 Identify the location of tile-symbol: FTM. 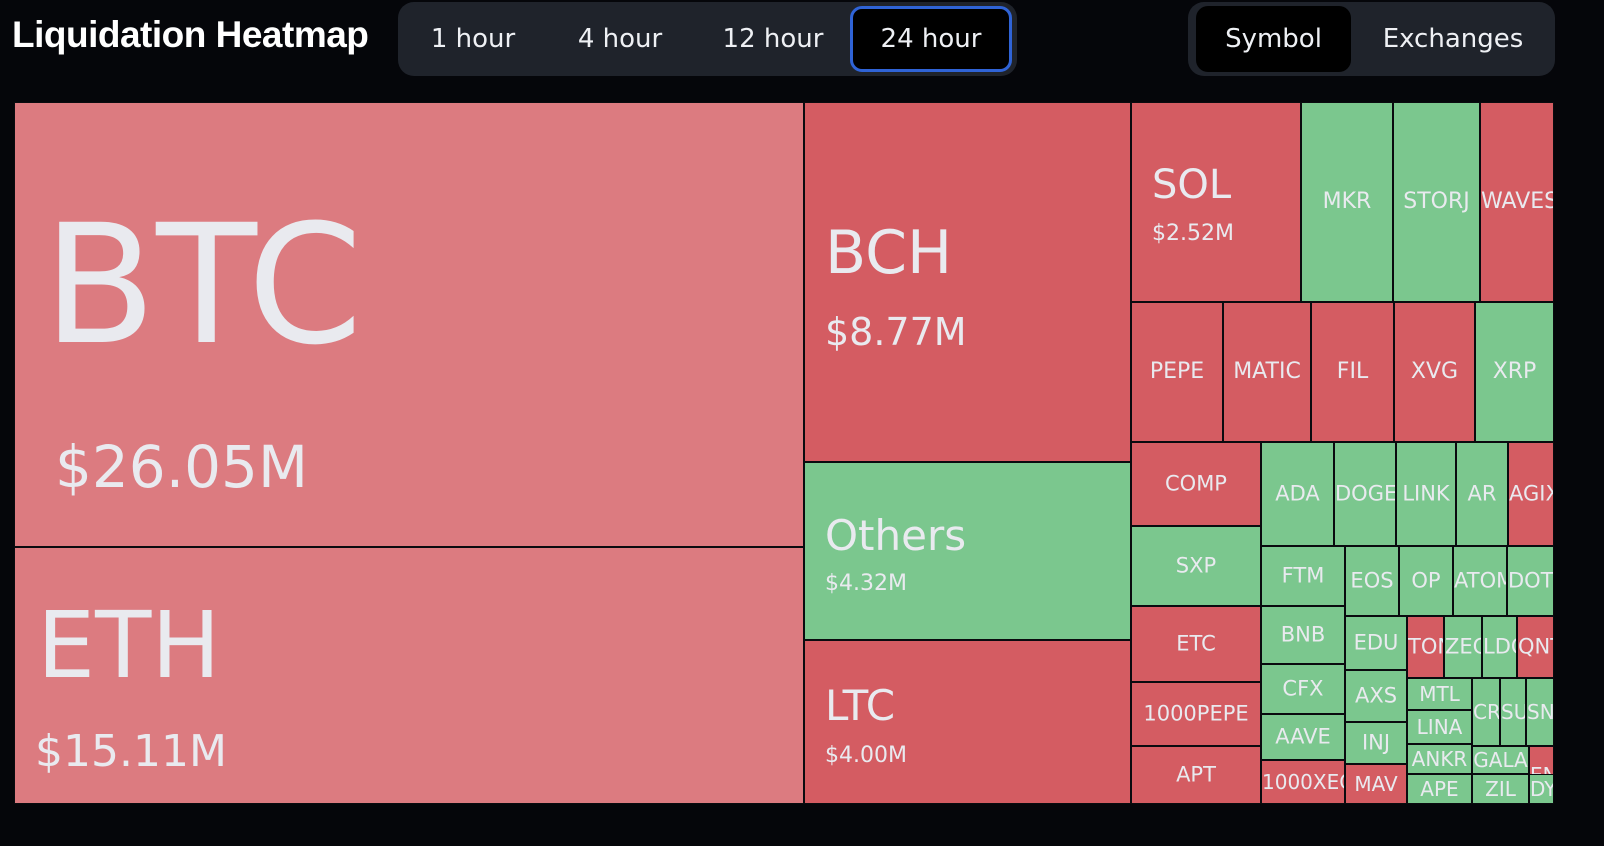
(1303, 575).